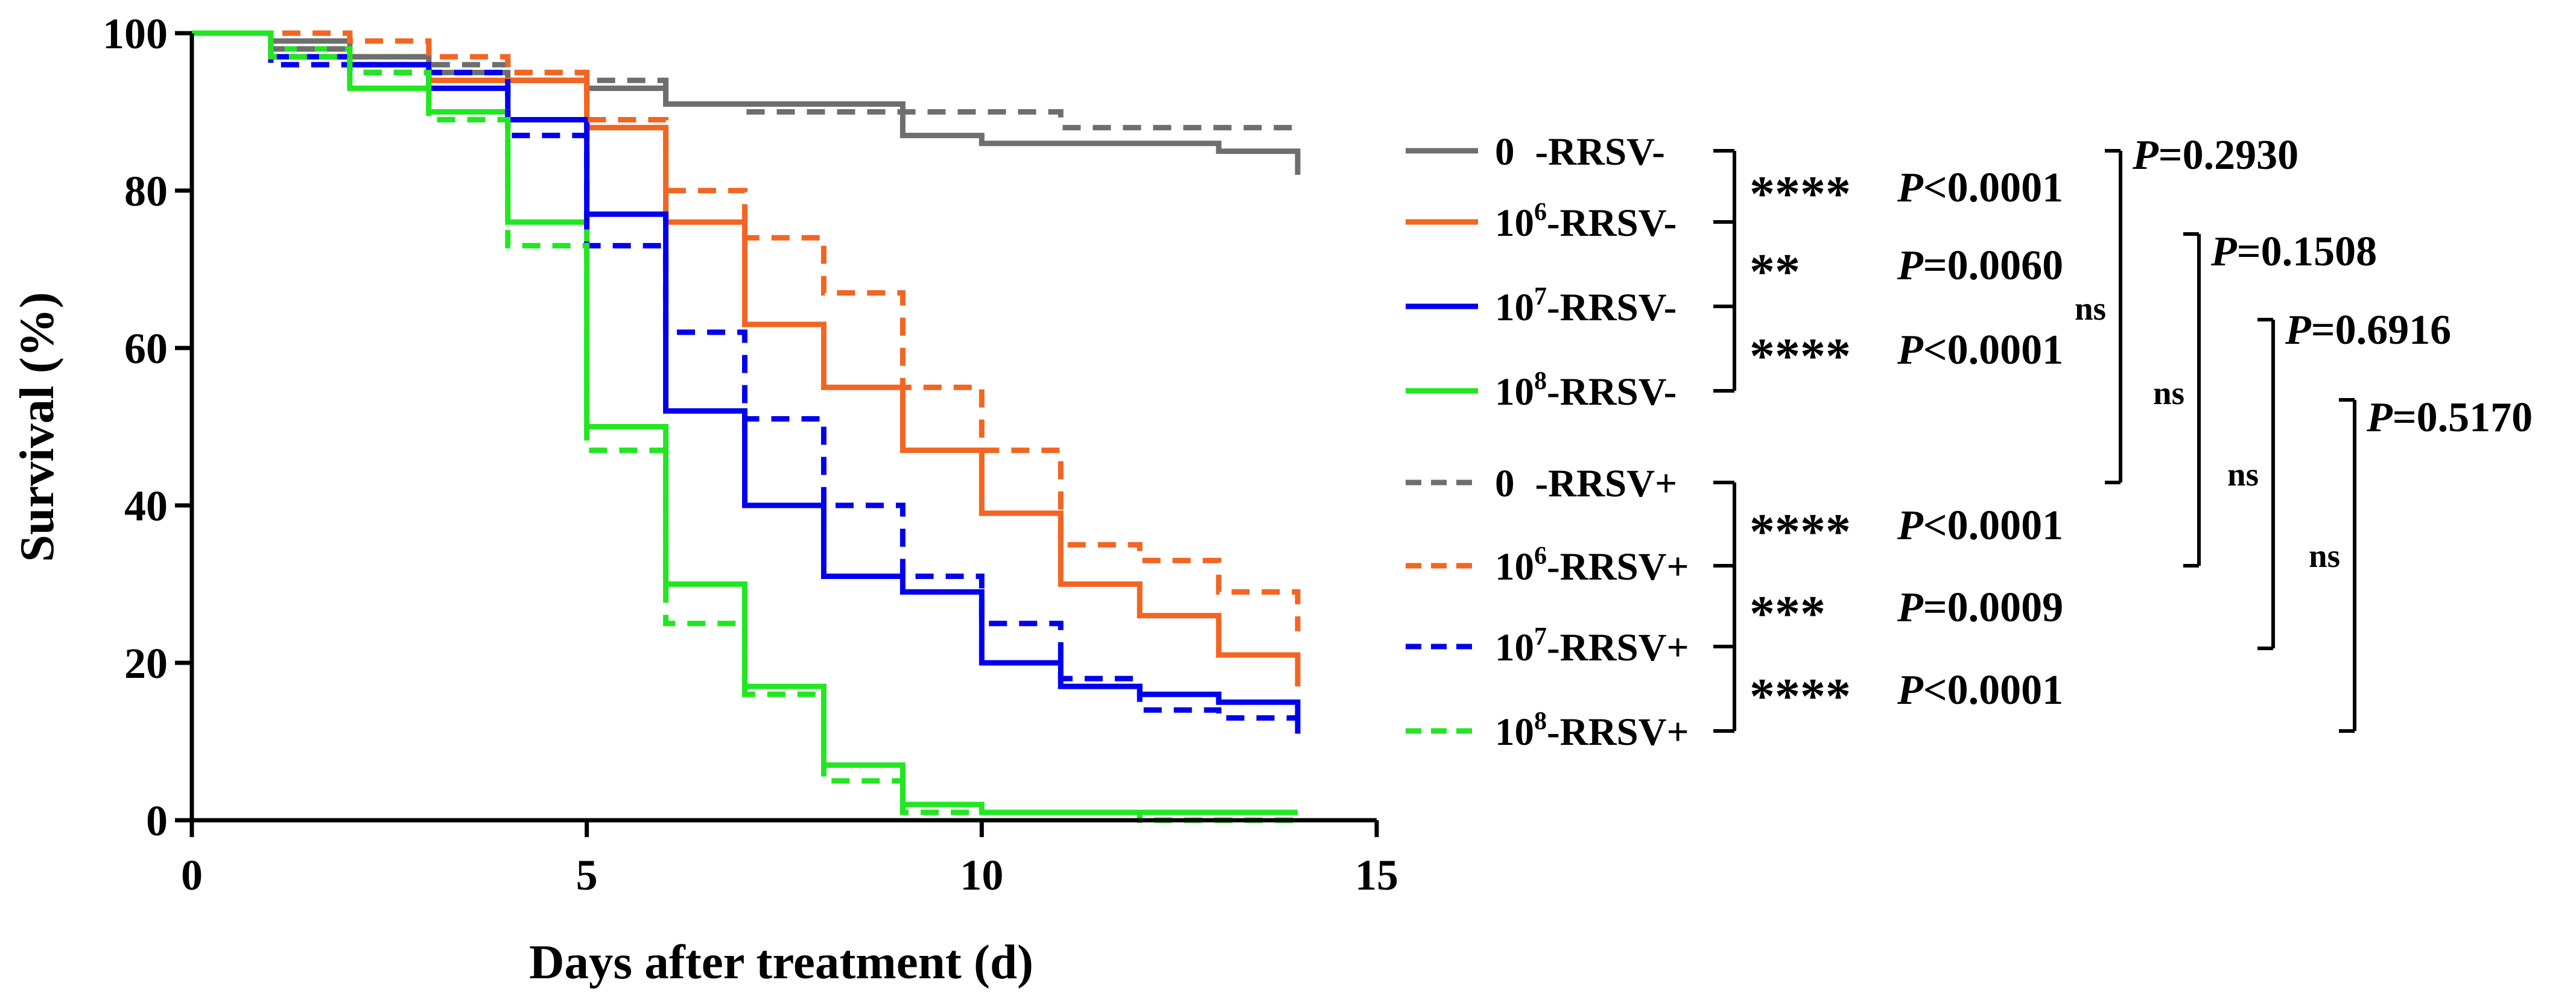 This screenshot has width=2576, height=1006. Describe the element at coordinates (1586, 483) in the screenshot. I see `legend-label: 0 -RRSV+` at that location.